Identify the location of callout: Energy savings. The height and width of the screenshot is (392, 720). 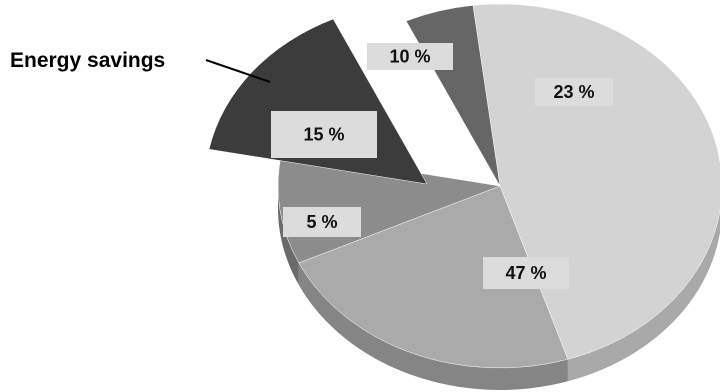
(140, 66).